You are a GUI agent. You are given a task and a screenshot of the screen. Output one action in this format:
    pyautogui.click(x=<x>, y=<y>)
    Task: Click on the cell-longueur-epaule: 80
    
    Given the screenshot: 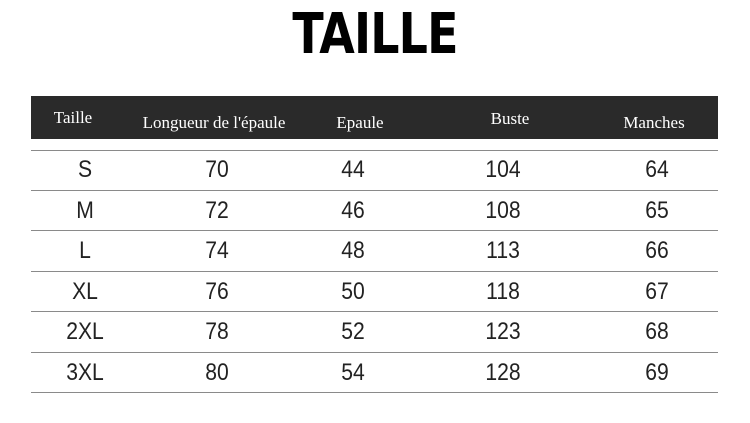 What is the action you would take?
    pyautogui.click(x=217, y=372)
    